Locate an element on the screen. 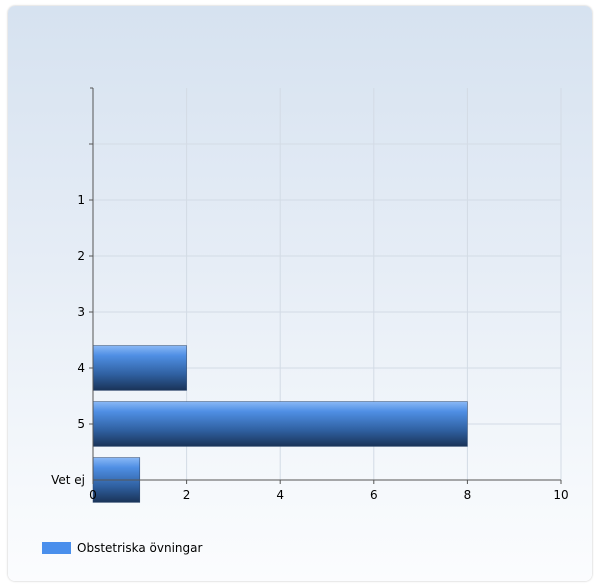 The image size is (594, 585). y-tick-label: Vet ej is located at coordinates (68, 480).